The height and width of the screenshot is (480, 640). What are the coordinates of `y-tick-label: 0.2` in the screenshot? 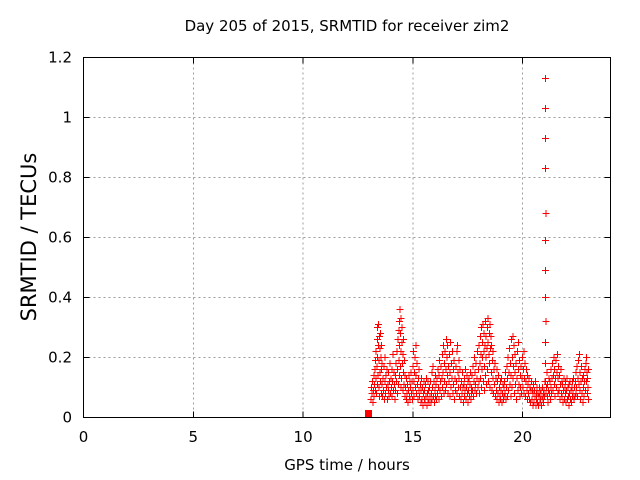 It's located at (60, 358).